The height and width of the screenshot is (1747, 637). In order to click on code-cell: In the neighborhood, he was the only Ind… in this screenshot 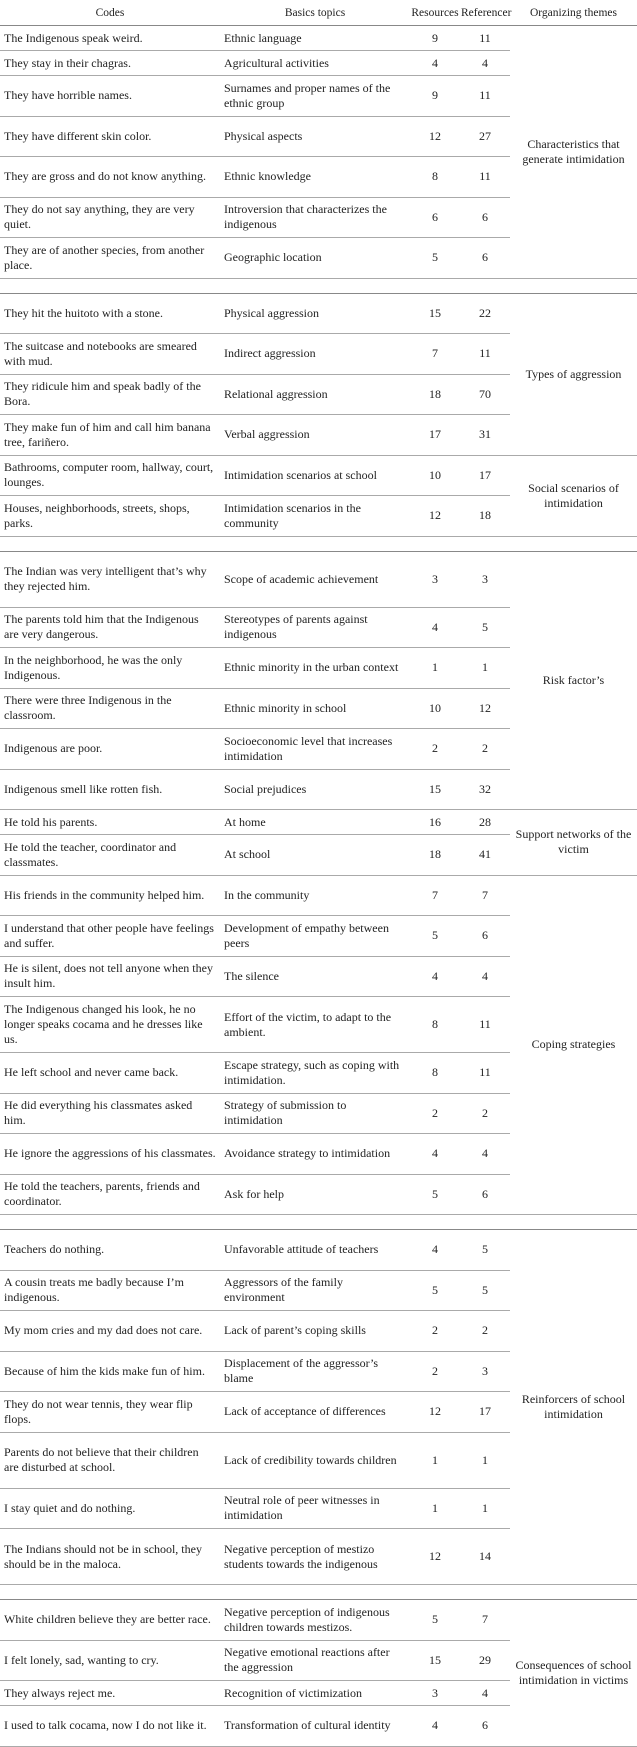, I will do `click(110, 668)`.